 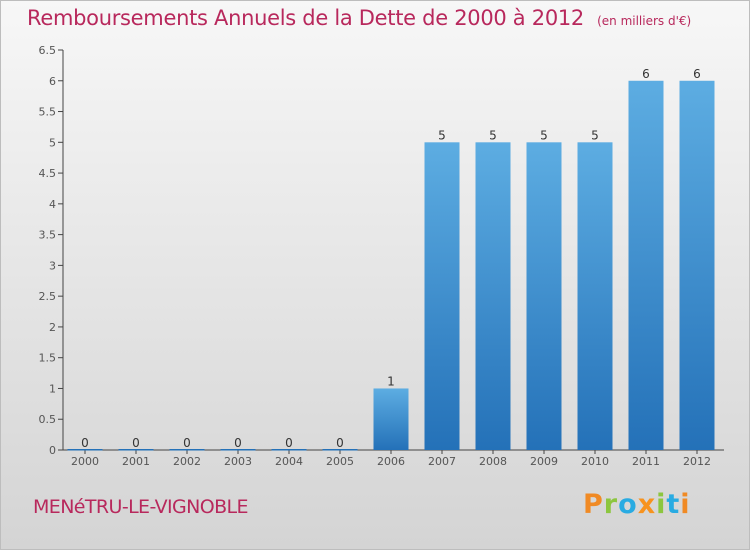 What do you see at coordinates (646, 74) in the screenshot?
I see `data-label-2011: 6` at bounding box center [646, 74].